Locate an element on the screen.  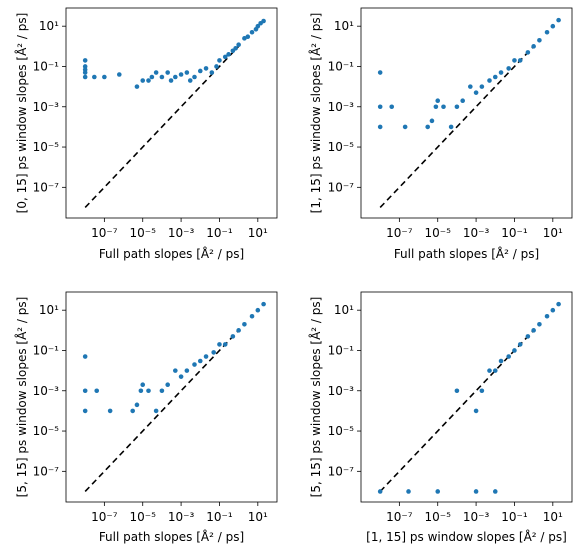
y-tick-label: 10¹ is located at coordinates (344, 26).